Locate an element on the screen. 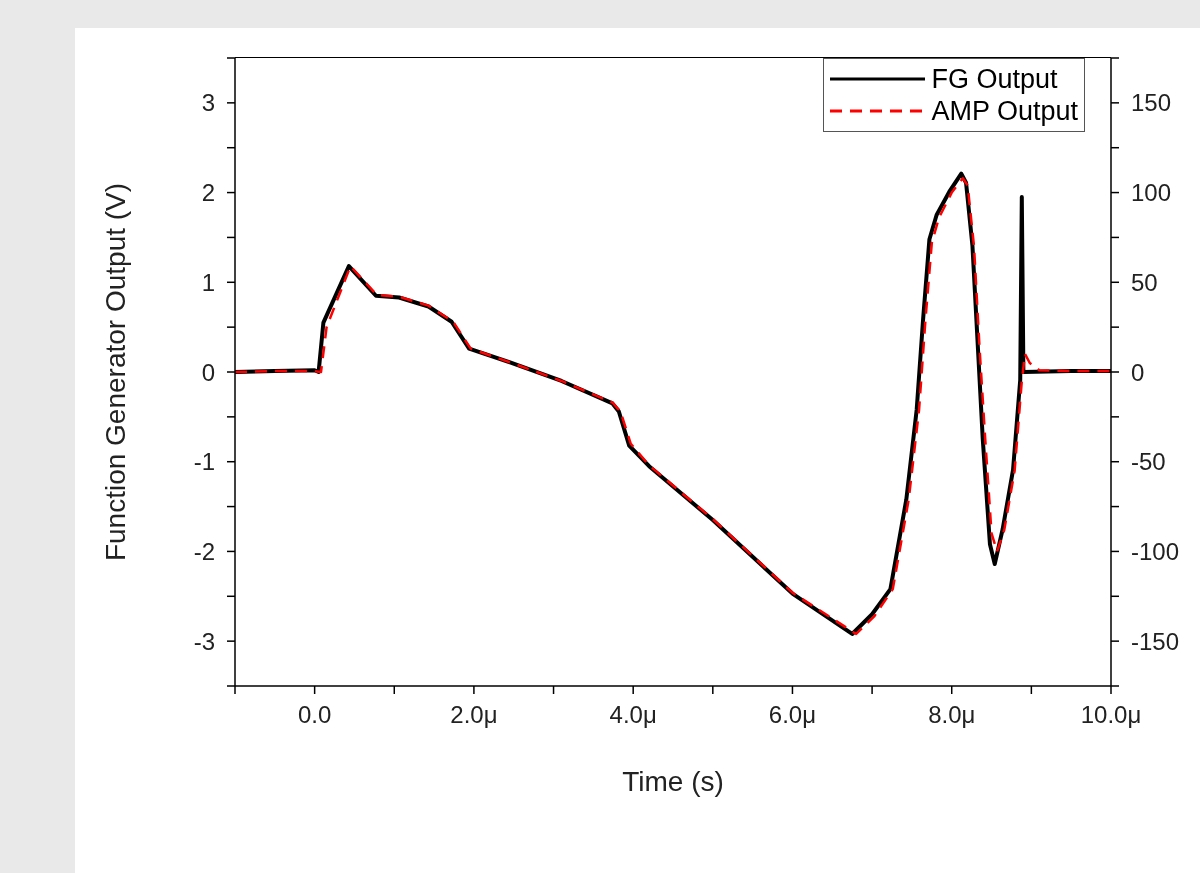 Image resolution: width=1200 pixels, height=873 pixels. y-tick-label: 1 is located at coordinates (208, 282).